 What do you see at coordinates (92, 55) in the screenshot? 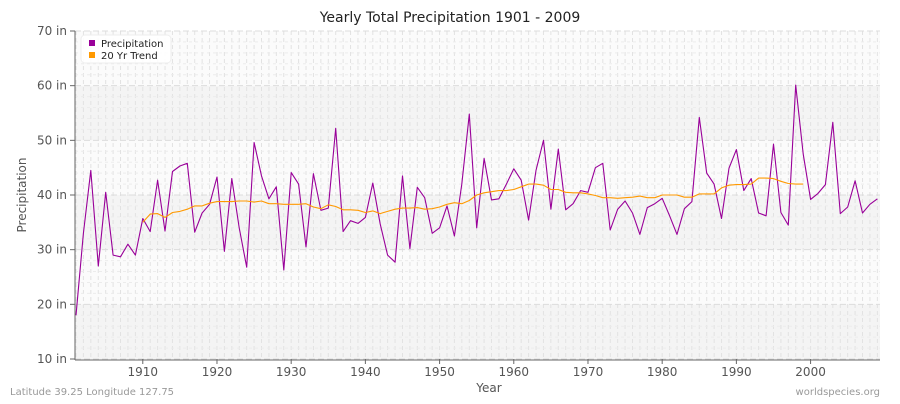
I see `legend-swatch-trend` at bounding box center [92, 55].